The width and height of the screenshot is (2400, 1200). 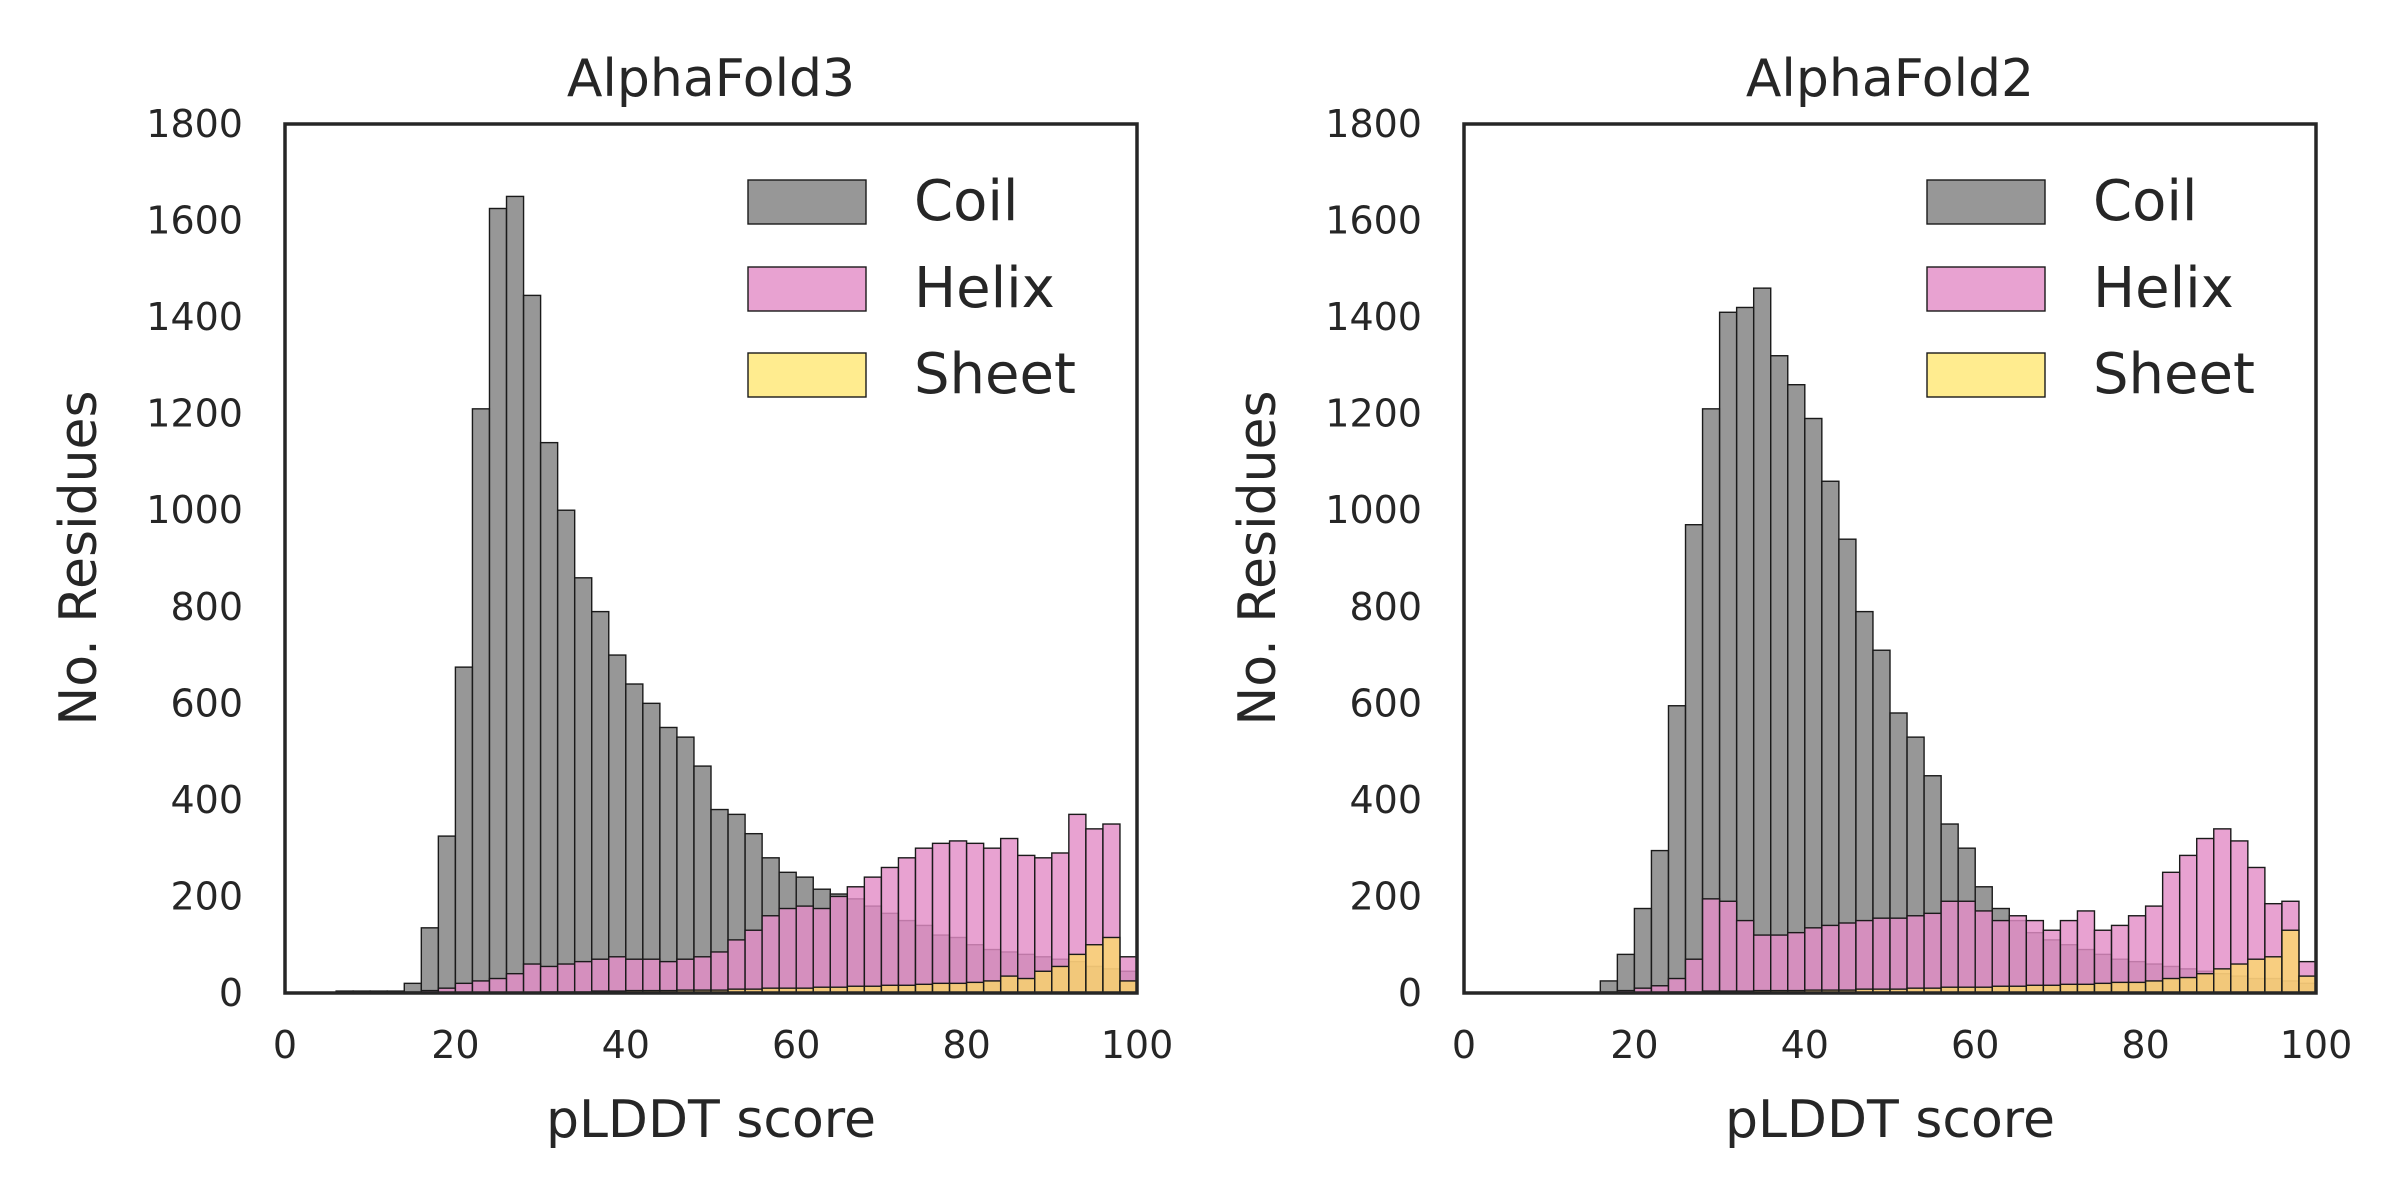 I want to click on x-tick-label: 80, so click(x=2145, y=1045).